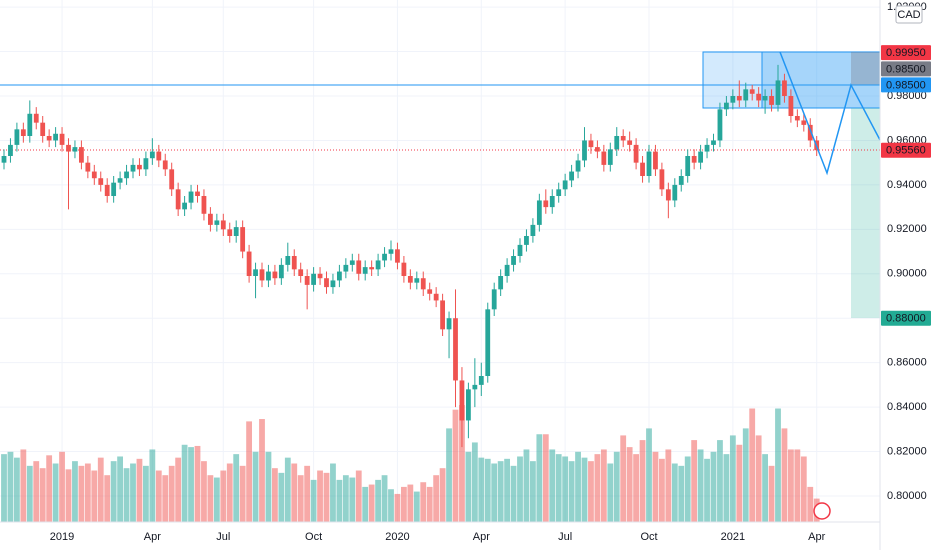 The image size is (932, 550). What do you see at coordinates (907, 407) in the screenshot?
I see `y-tick-label: 0.84000` at bounding box center [907, 407].